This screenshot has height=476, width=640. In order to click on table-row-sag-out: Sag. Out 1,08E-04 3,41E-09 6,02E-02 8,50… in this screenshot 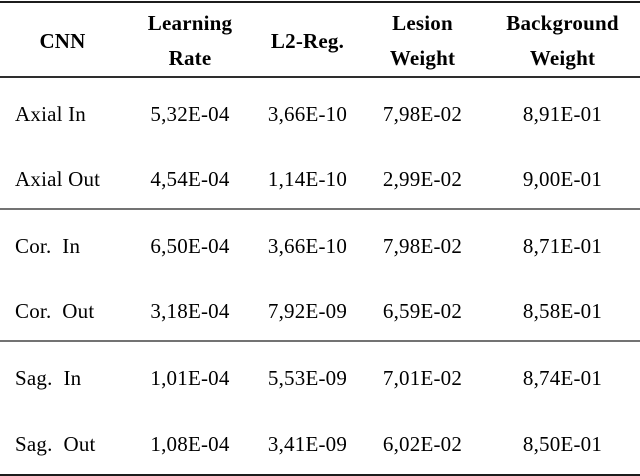, I will do `click(320, 441)`.